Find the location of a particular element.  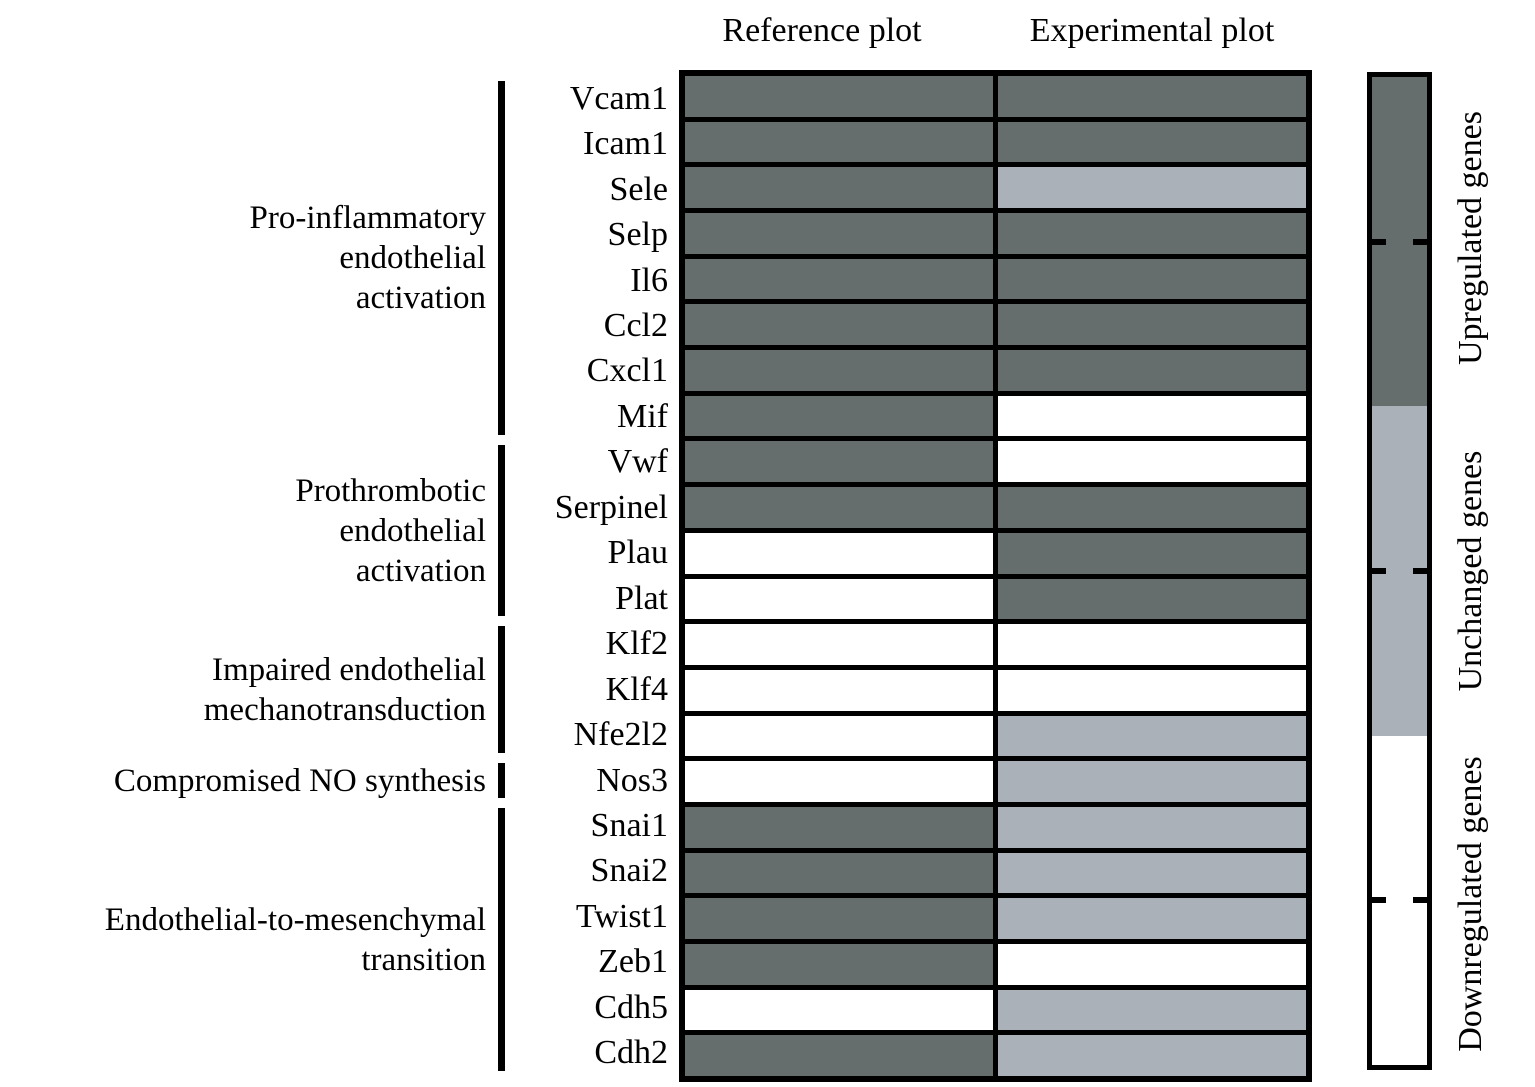

gene-label-vcam1: Vcam1 is located at coordinates (618, 98).